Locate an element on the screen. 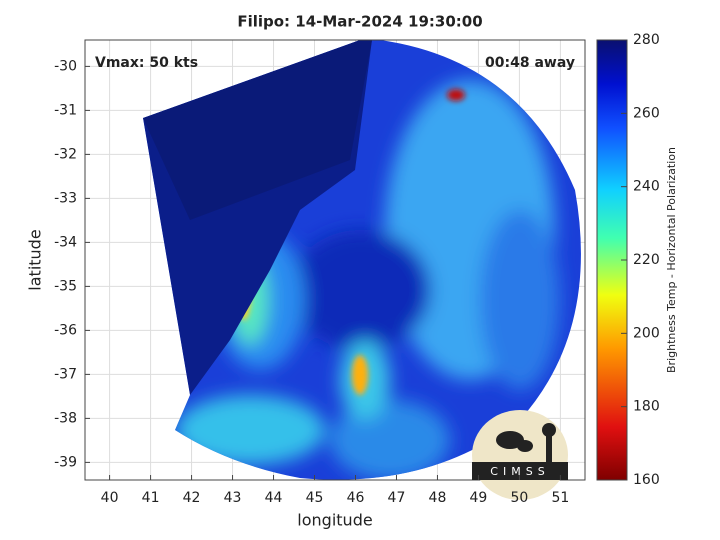 The height and width of the screenshot is (540, 720). x-tick-label: 50 is located at coordinates (520, 498).